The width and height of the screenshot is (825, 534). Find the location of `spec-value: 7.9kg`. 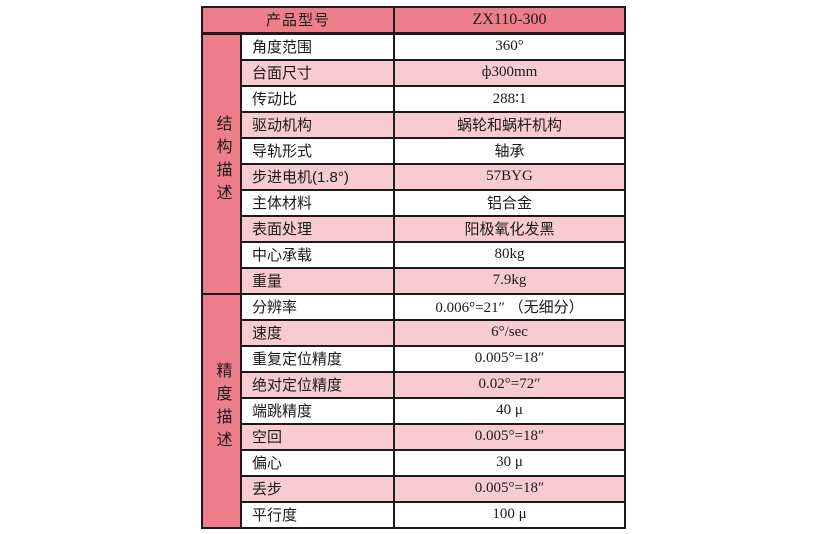

spec-value: 7.9kg is located at coordinates (510, 280).